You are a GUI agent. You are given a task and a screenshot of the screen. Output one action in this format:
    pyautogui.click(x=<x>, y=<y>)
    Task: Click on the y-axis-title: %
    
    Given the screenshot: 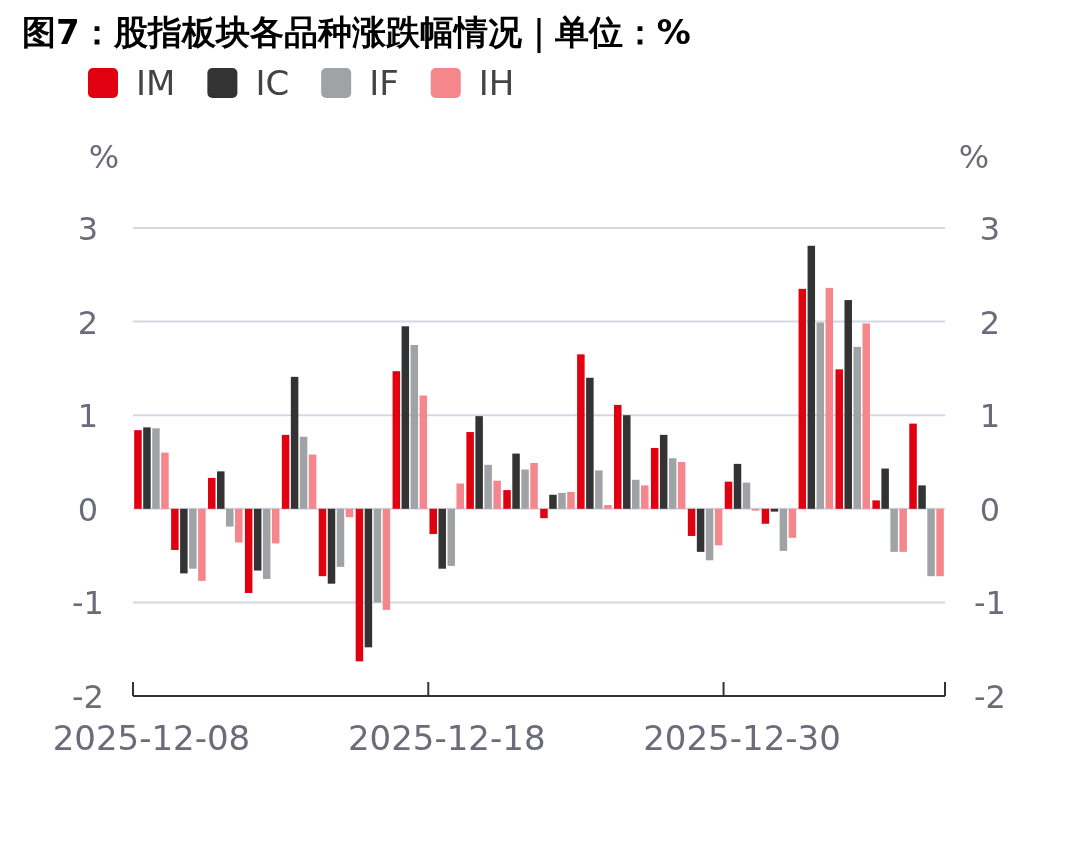 What is the action you would take?
    pyautogui.click(x=104, y=157)
    